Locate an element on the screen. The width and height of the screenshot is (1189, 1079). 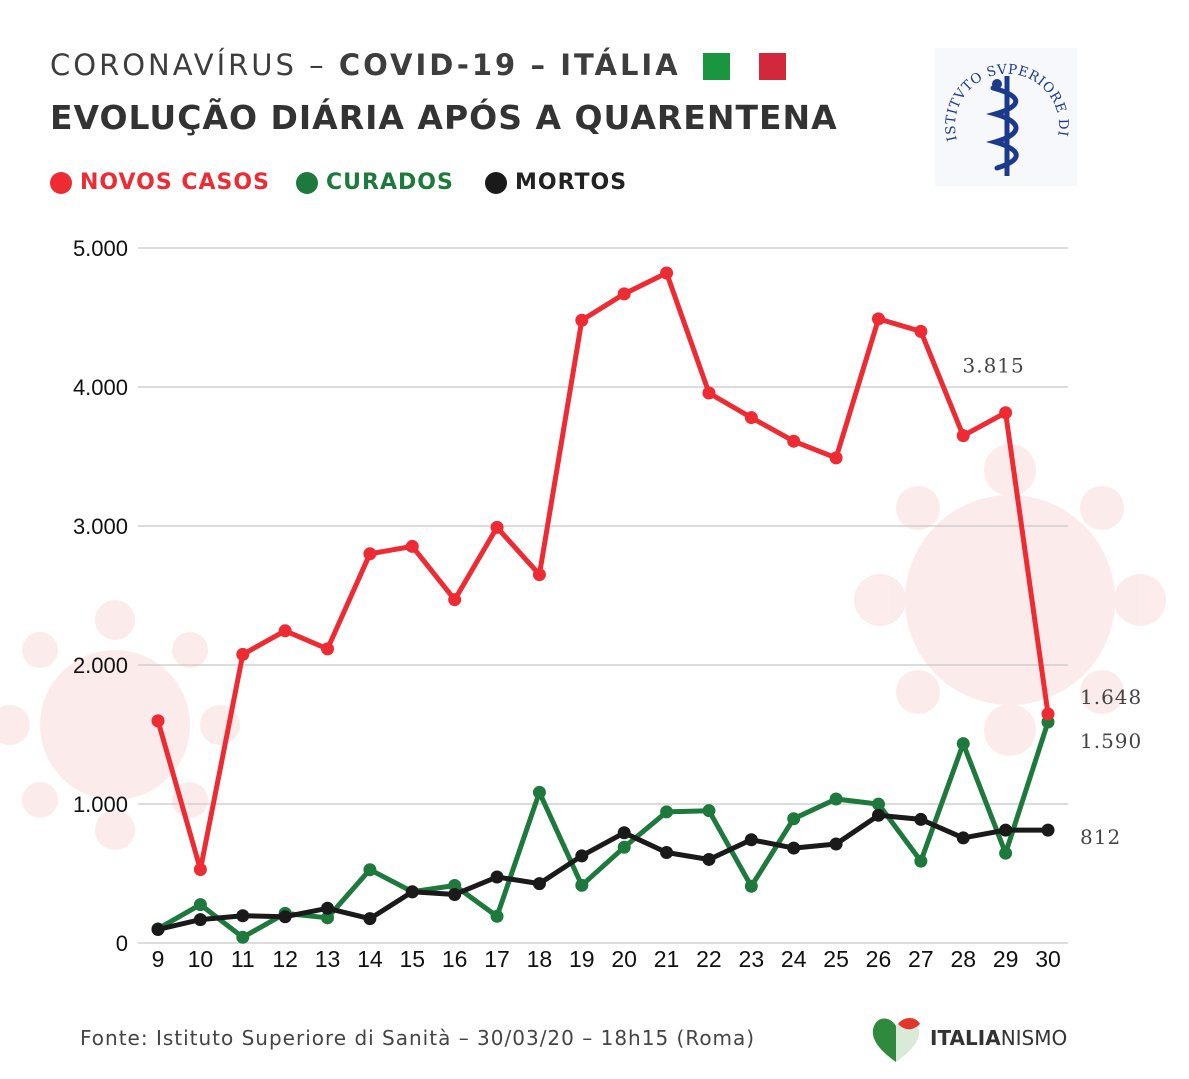
x-tick-label: 21 is located at coordinates (667, 959).